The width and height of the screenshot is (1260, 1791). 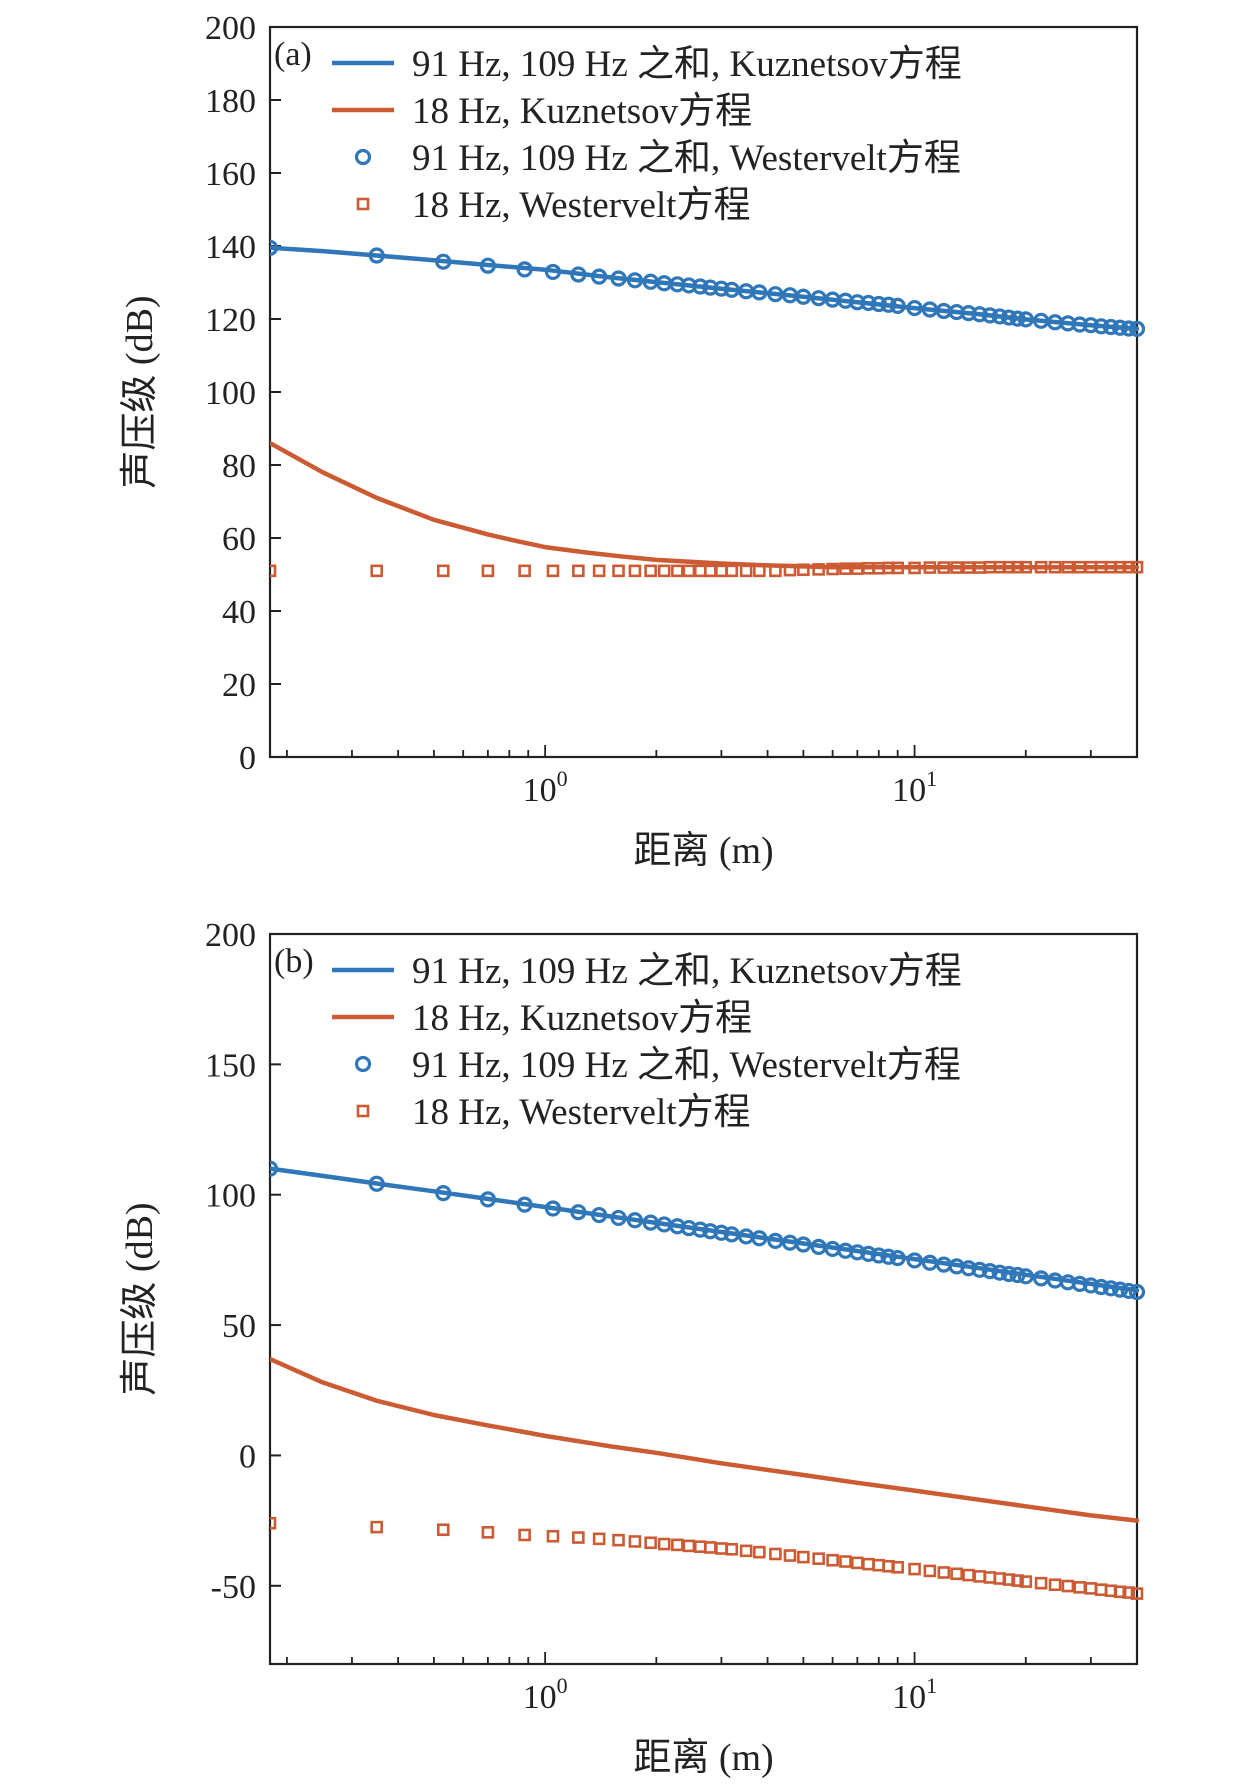 What do you see at coordinates (294, 961) in the screenshot?
I see `panel-label: (b)` at bounding box center [294, 961].